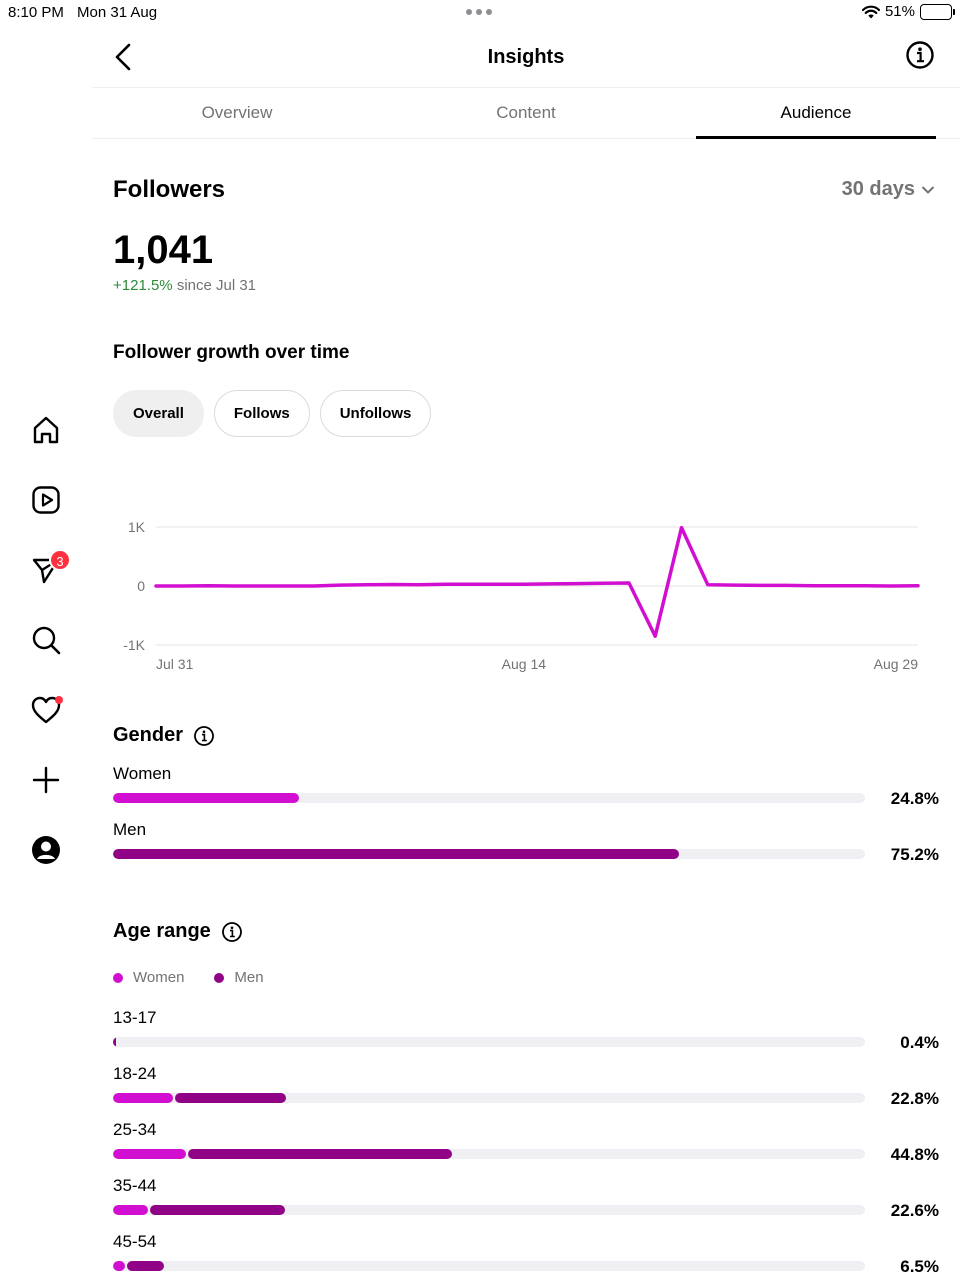 Image resolution: width=960 pixels, height=1280 pixels. I want to click on tab-overview: Overview, so click(237, 112).